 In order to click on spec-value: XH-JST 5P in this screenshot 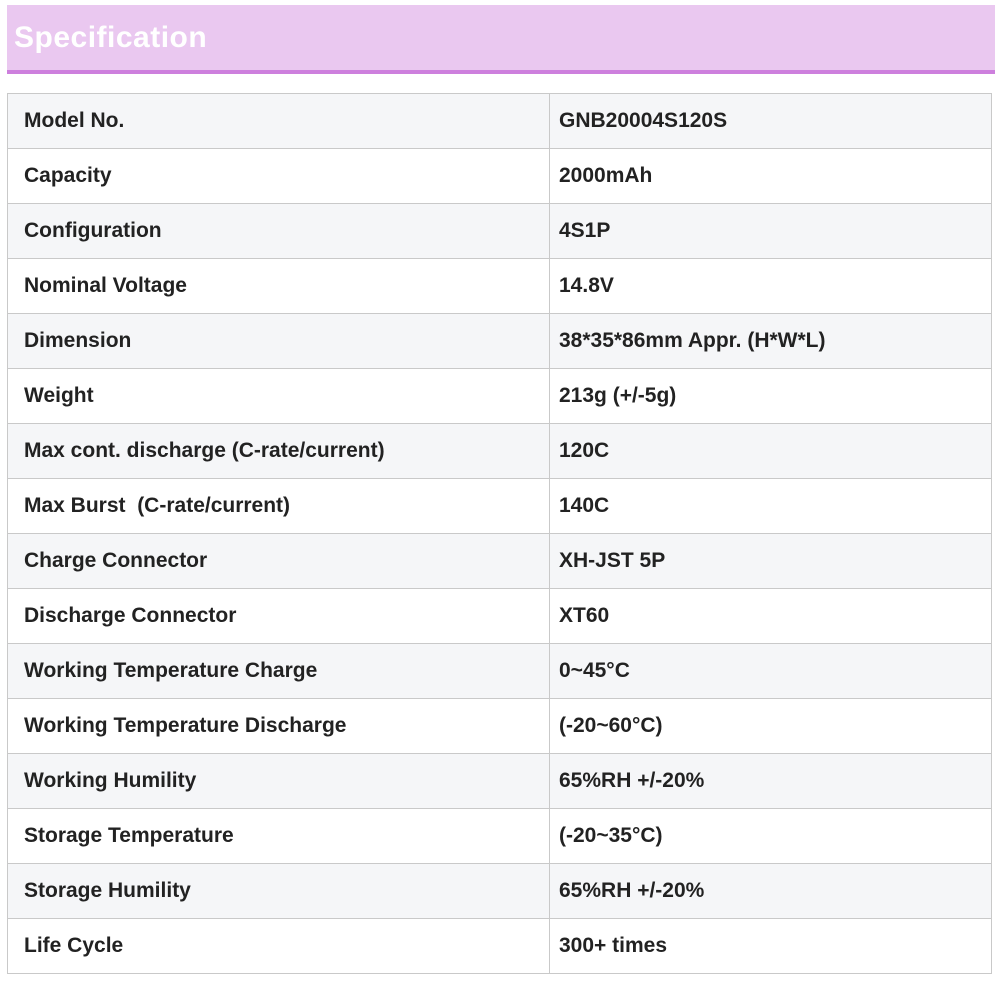, I will do `click(770, 561)`.